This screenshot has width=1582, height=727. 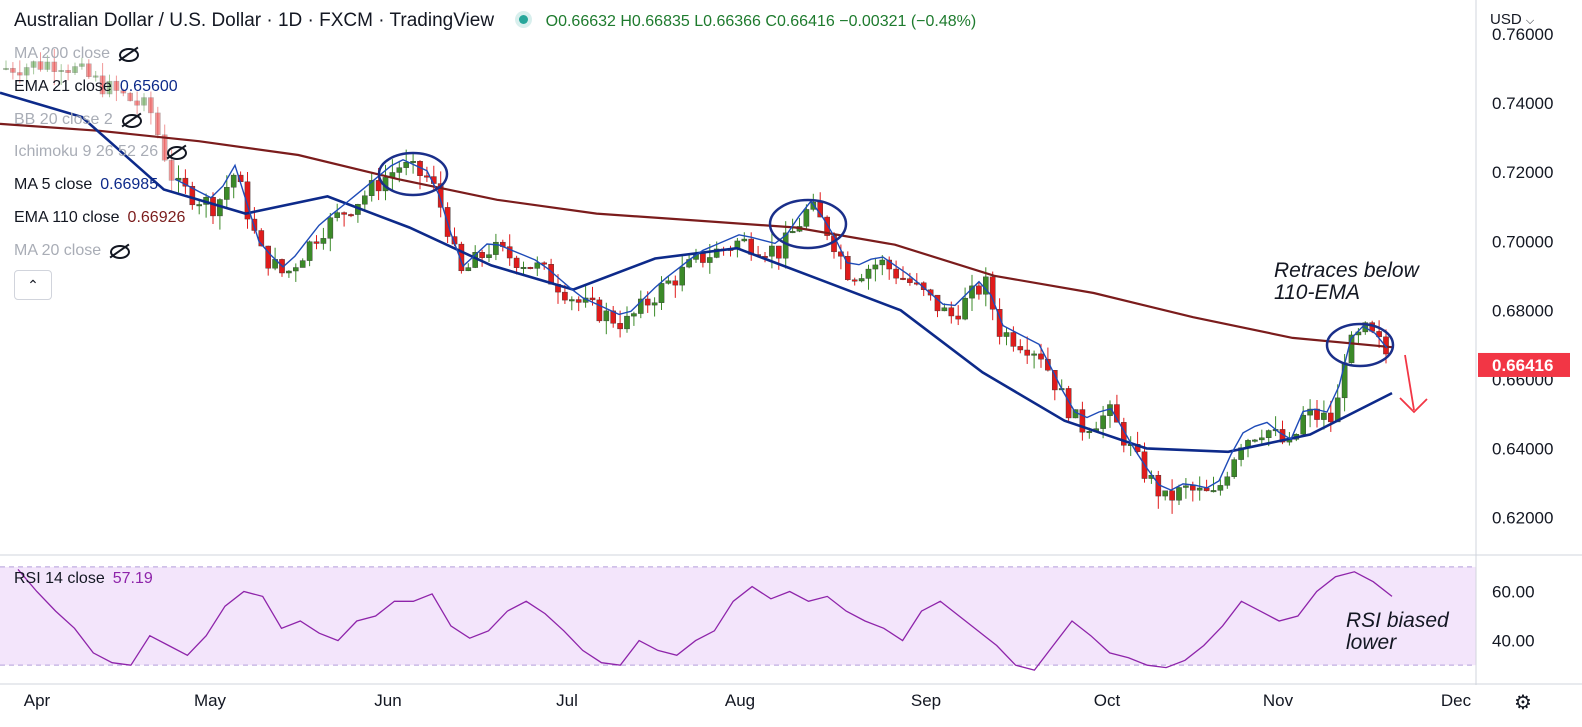 I want to click on indicator-1: EMA 21 close 0.65600, so click(x=96, y=87).